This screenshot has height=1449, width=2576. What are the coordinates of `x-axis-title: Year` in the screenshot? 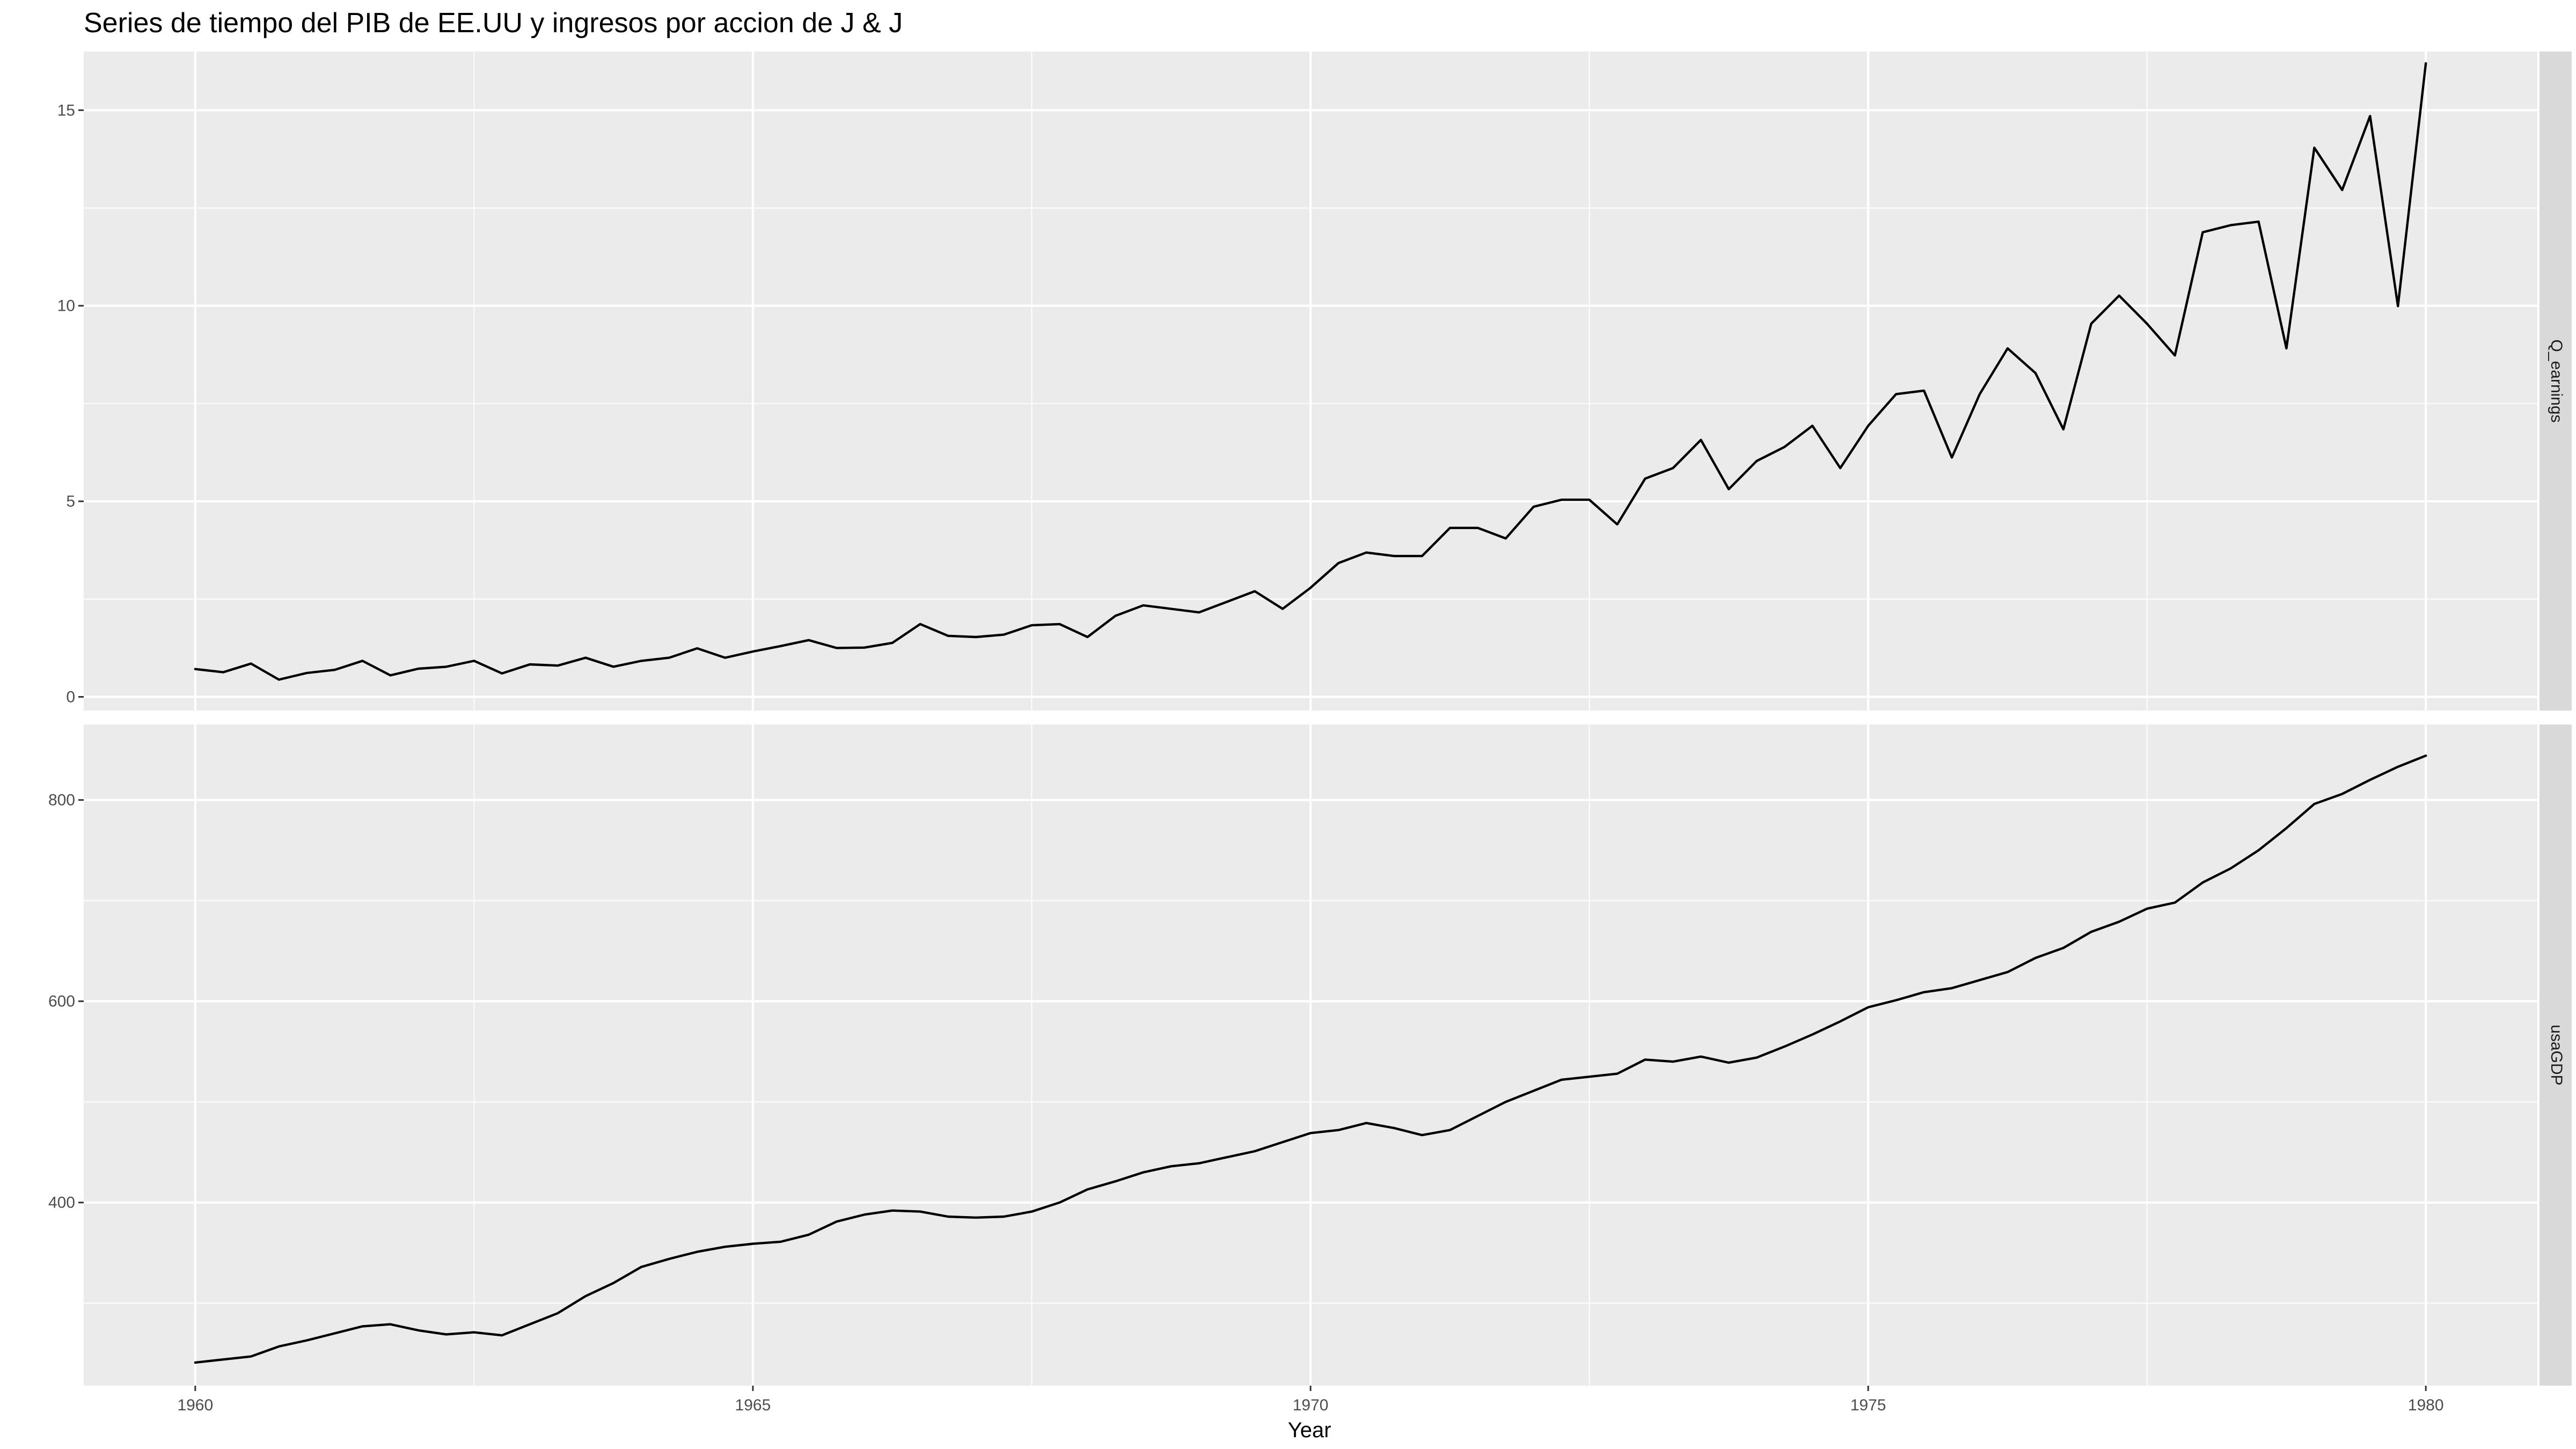 It's located at (1309, 1430).